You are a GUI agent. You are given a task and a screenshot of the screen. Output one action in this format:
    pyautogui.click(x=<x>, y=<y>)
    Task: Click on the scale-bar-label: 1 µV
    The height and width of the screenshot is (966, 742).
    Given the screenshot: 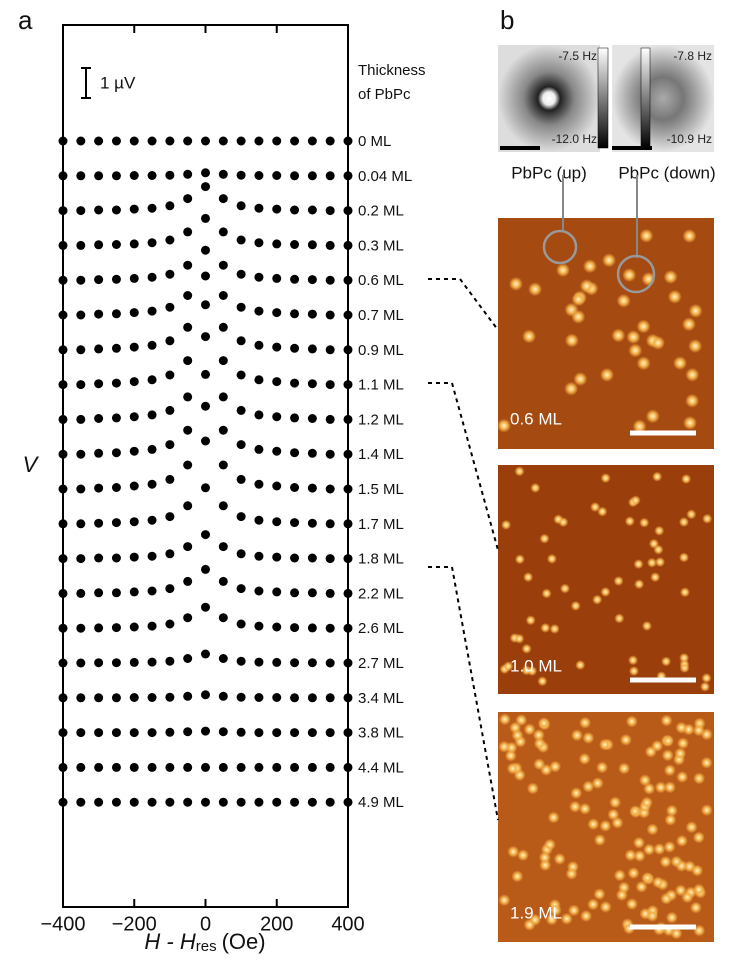 What is the action you would take?
    pyautogui.click(x=118, y=82)
    